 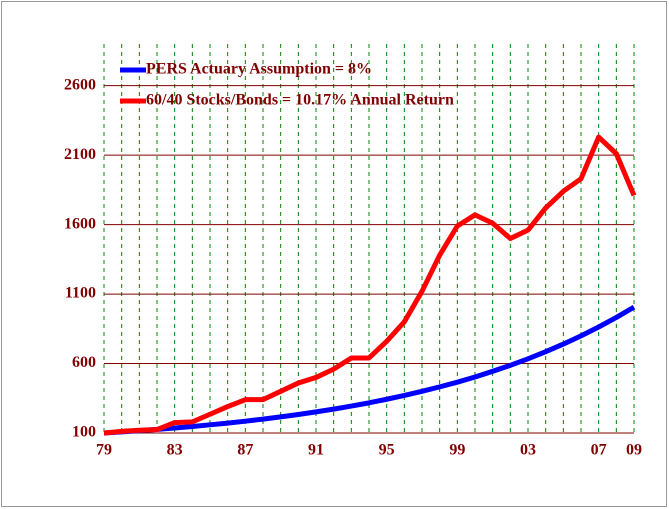 What do you see at coordinates (457, 450) in the screenshot?
I see `x-tick-label: 99` at bounding box center [457, 450].